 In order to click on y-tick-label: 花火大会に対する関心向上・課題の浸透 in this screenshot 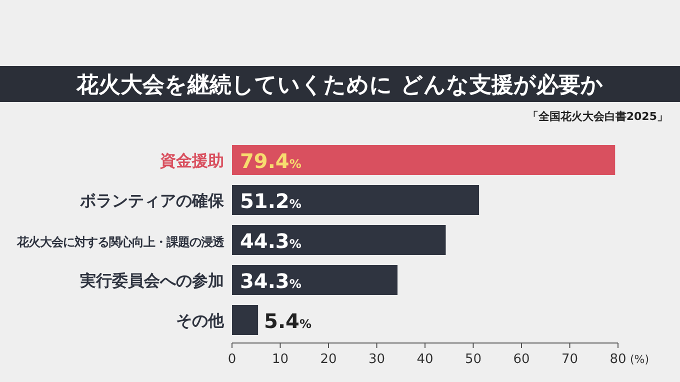, I will do `click(120, 242)`.